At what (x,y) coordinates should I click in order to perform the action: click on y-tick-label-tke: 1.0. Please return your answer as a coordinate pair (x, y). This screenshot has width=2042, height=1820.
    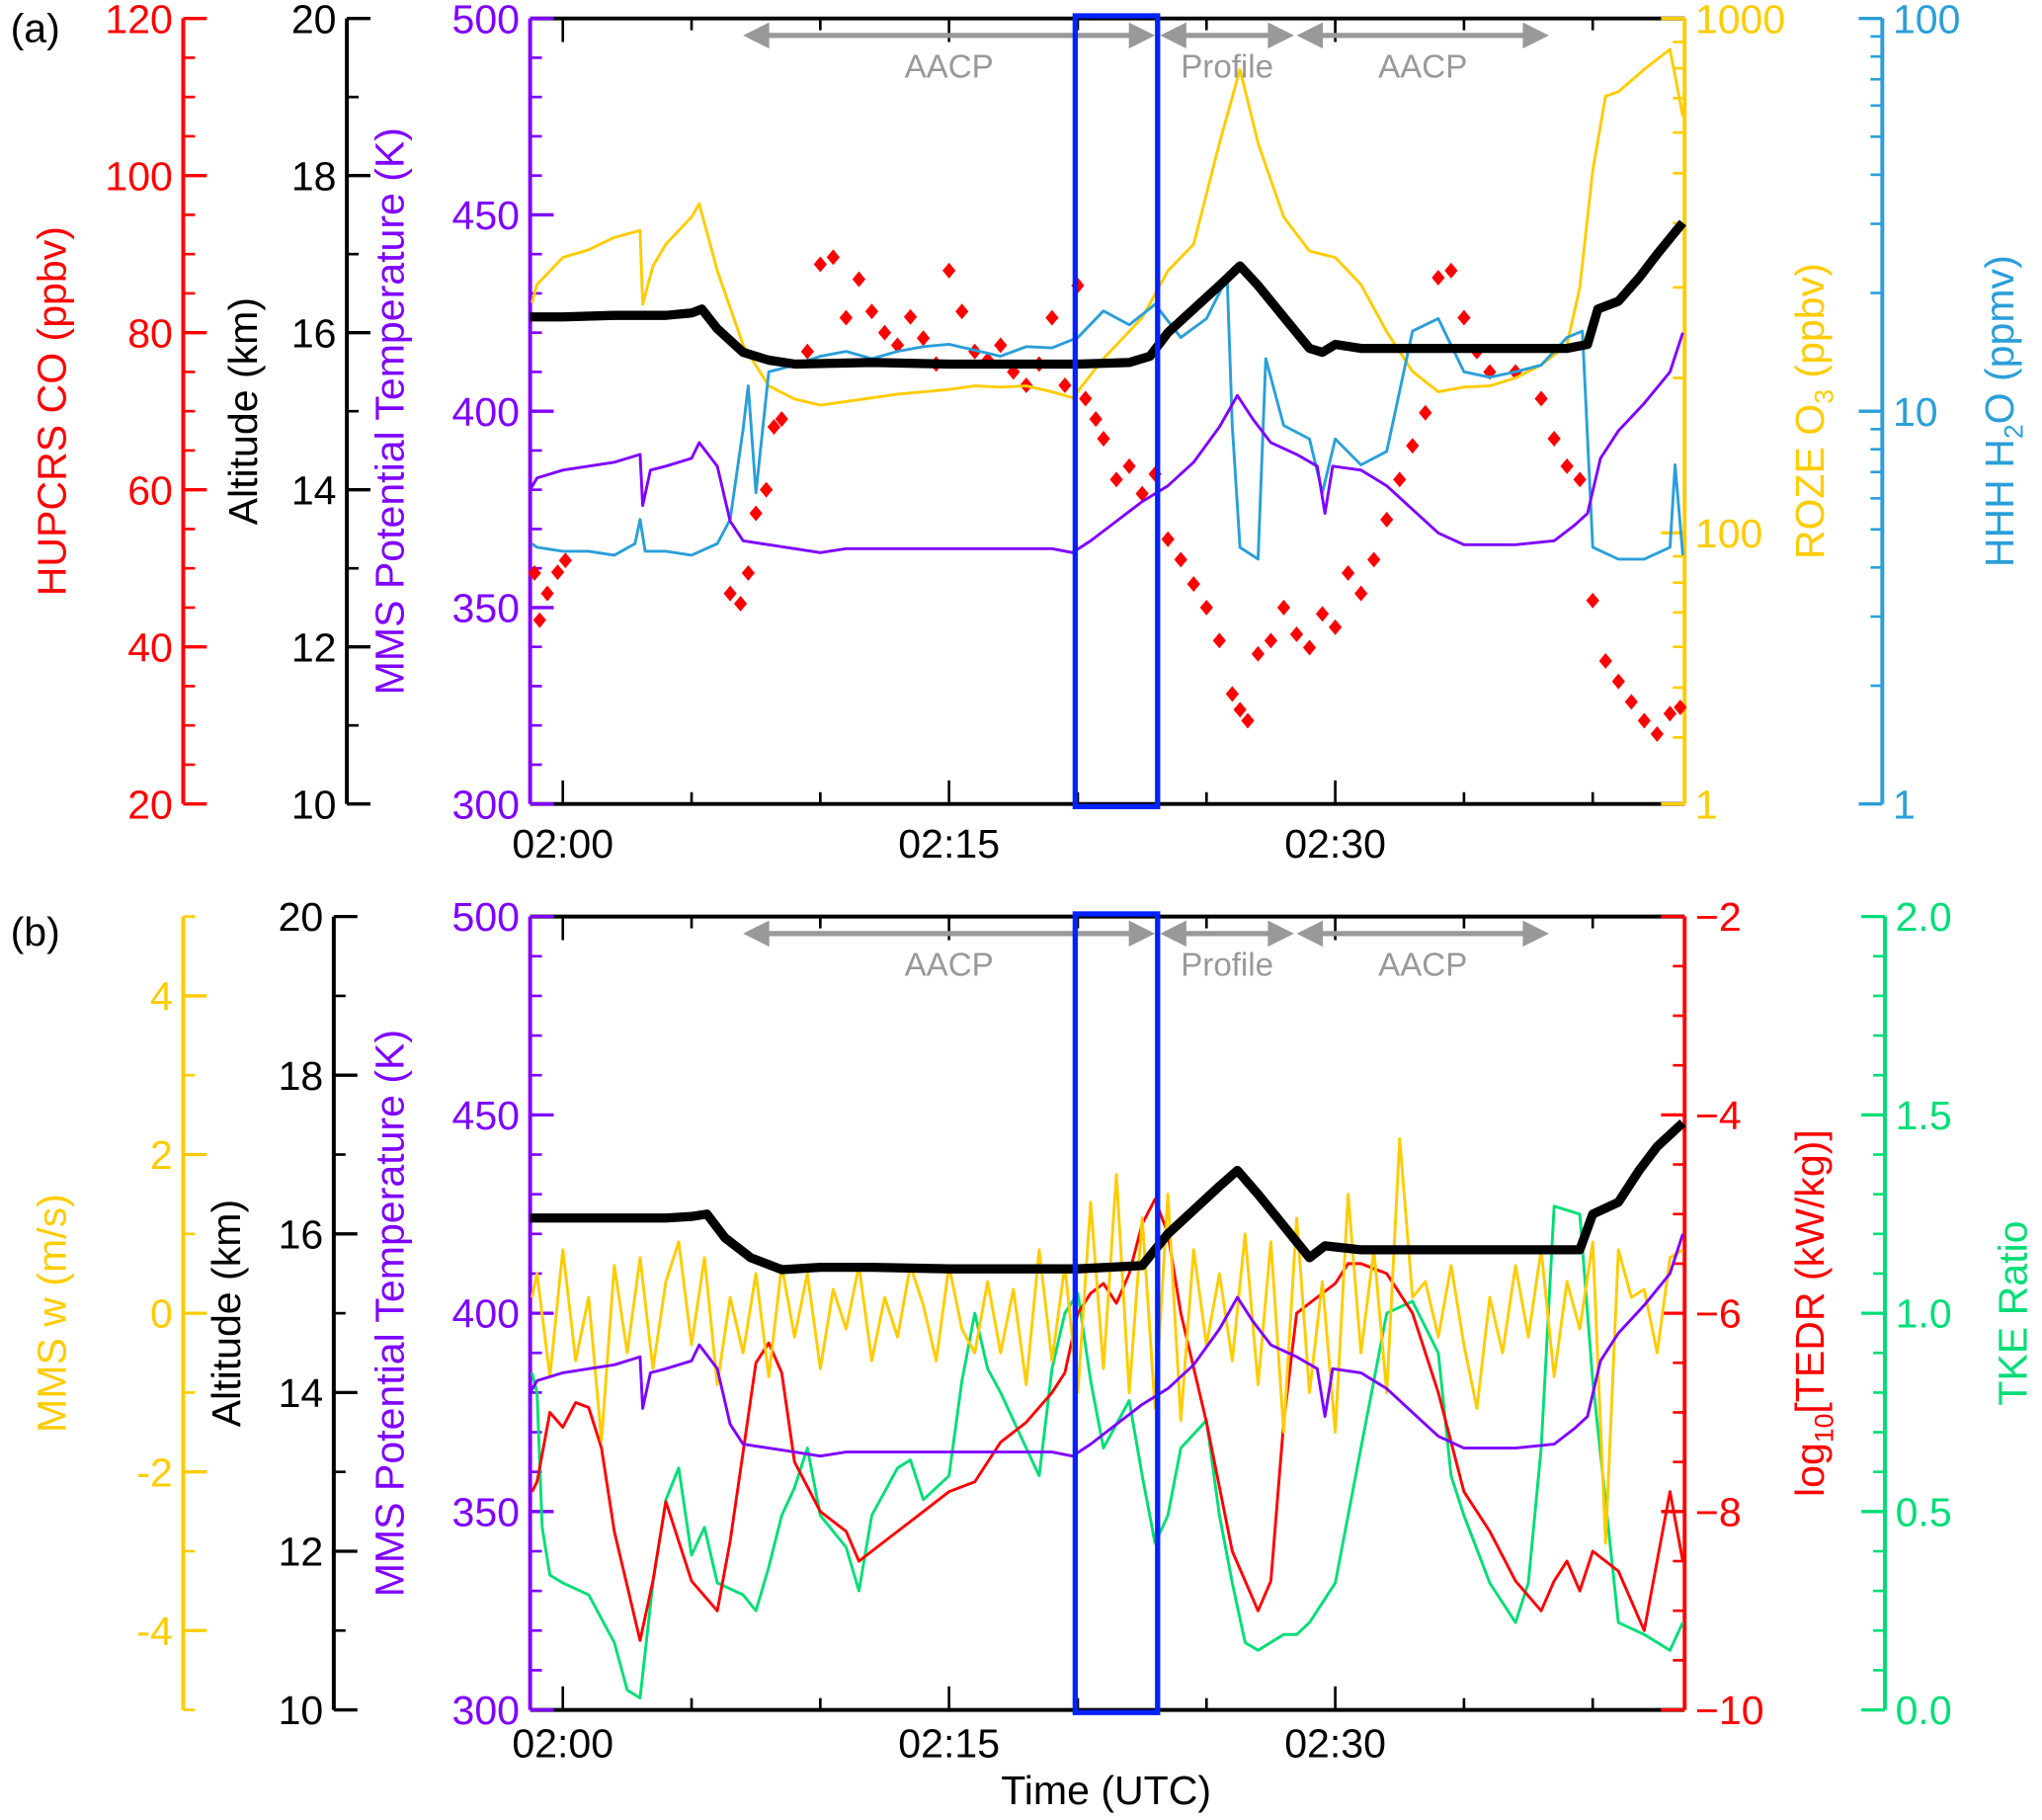
    Looking at the image, I should click on (1924, 1314).